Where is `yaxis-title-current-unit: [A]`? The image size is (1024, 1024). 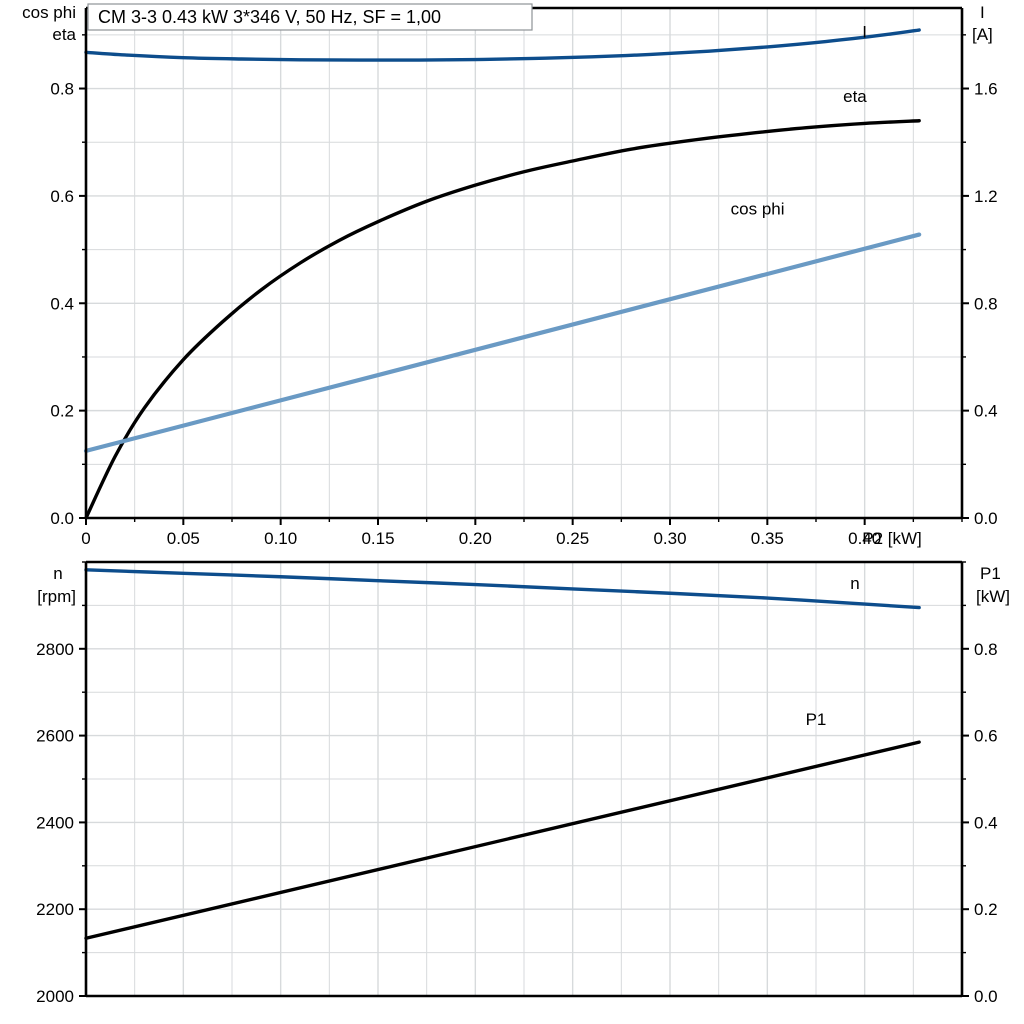 yaxis-title-current-unit: [A] is located at coordinates (982, 34).